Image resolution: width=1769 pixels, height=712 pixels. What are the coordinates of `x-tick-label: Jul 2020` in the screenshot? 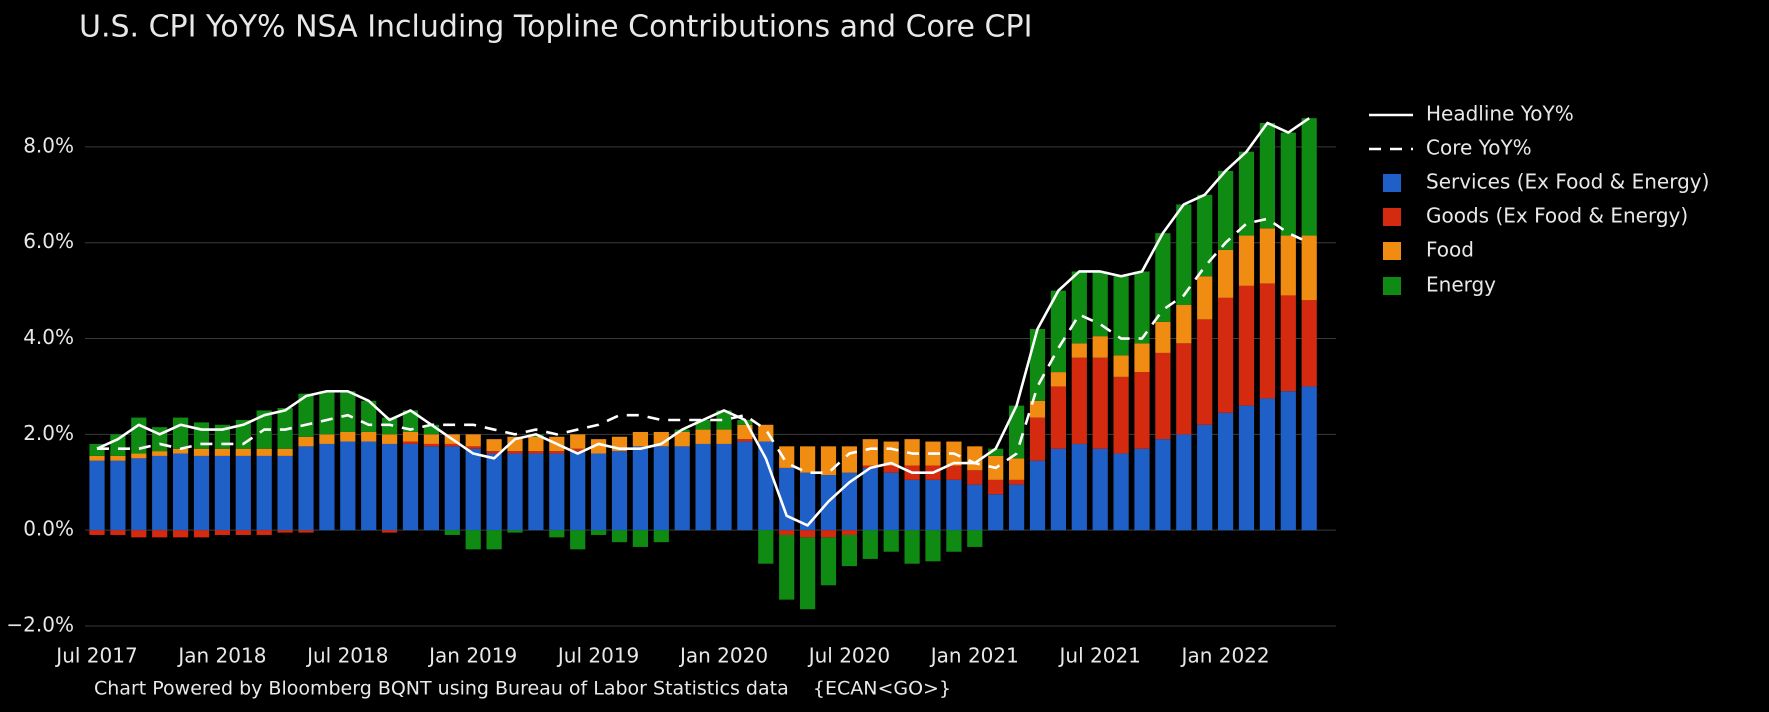 It's located at (848, 656).